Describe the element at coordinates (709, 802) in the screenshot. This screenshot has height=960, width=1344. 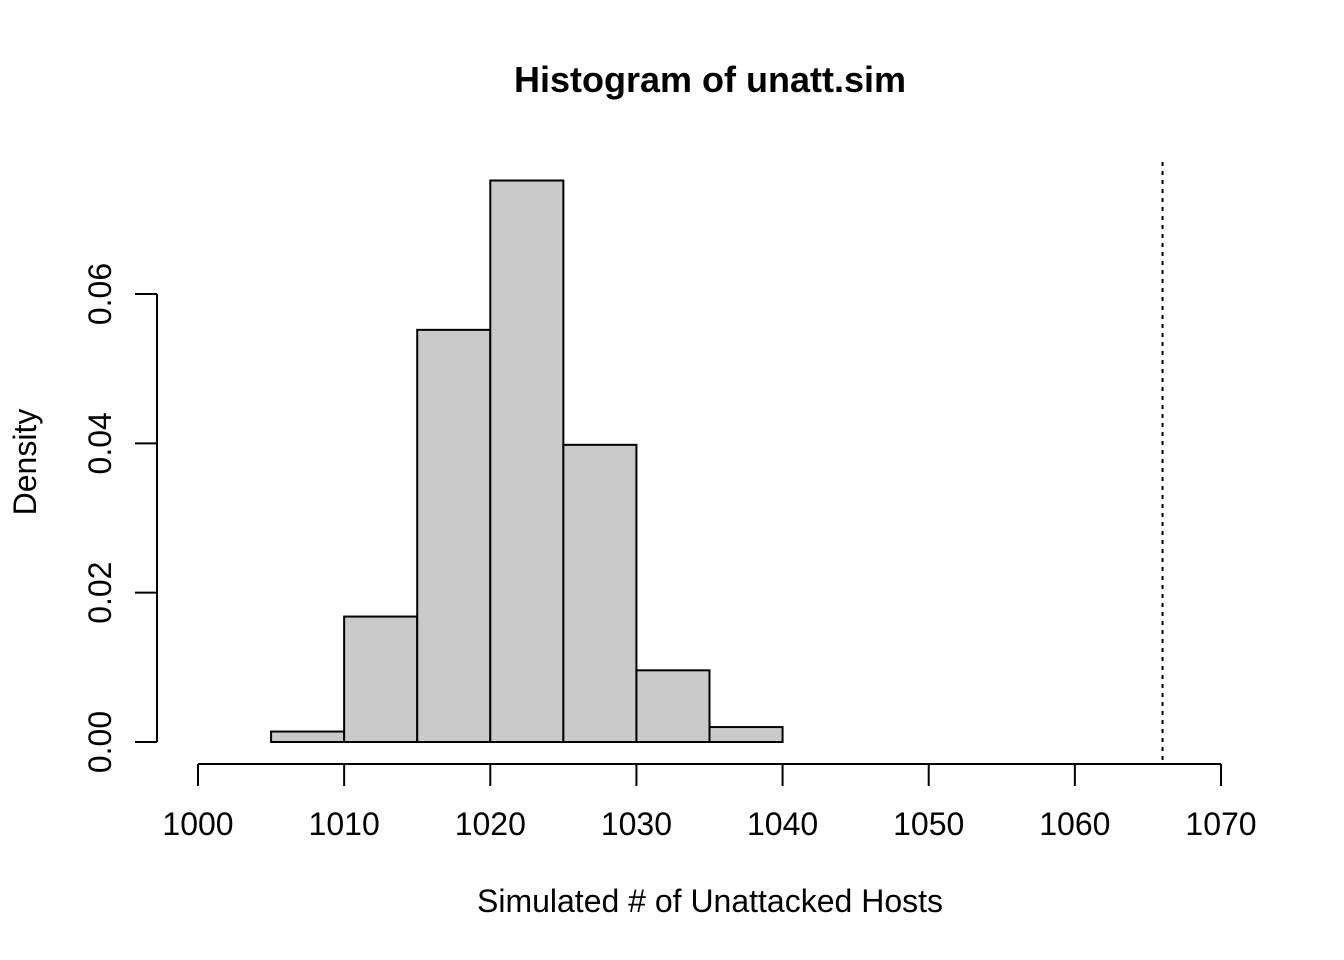
I see `x-axis: 1000 1010 1020 1030 1040 1050 1060 1070` at that location.